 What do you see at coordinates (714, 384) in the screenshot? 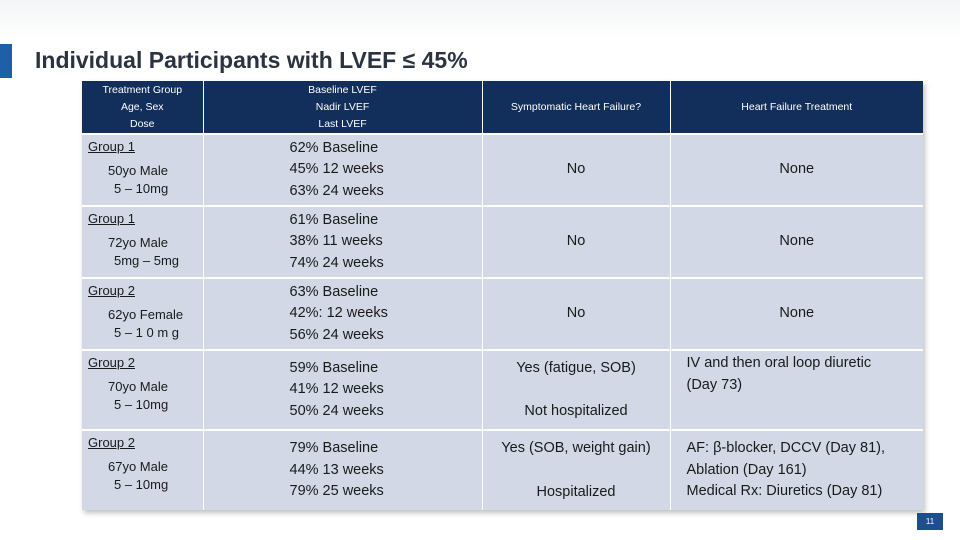
I see `treatment-line: (Day 73)` at bounding box center [714, 384].